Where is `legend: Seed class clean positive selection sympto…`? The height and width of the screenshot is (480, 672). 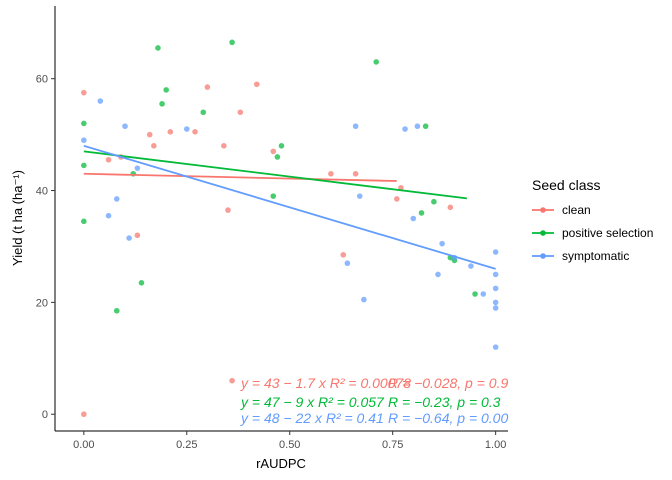 legend: Seed class clean positive selection sympto… is located at coordinates (592, 220).